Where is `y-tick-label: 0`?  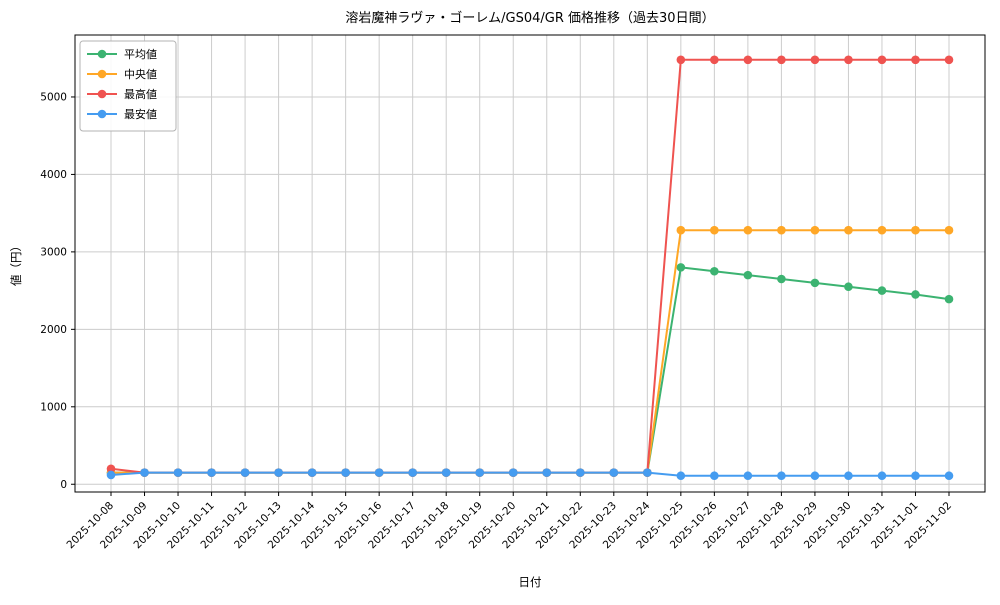
y-tick-label: 0 is located at coordinates (63, 485).